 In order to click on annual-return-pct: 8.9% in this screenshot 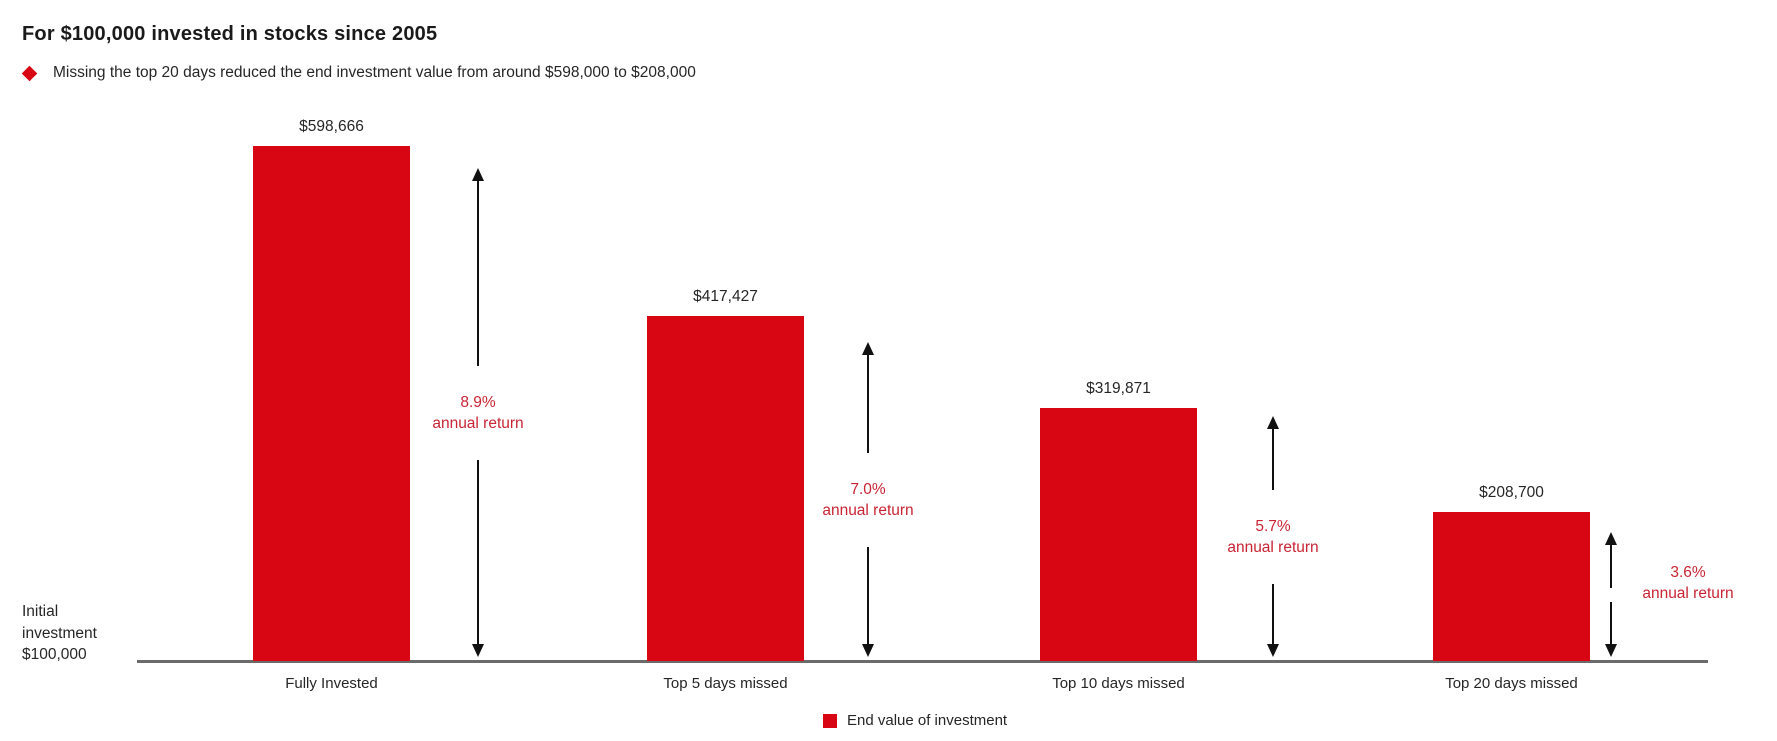, I will do `click(478, 402)`.